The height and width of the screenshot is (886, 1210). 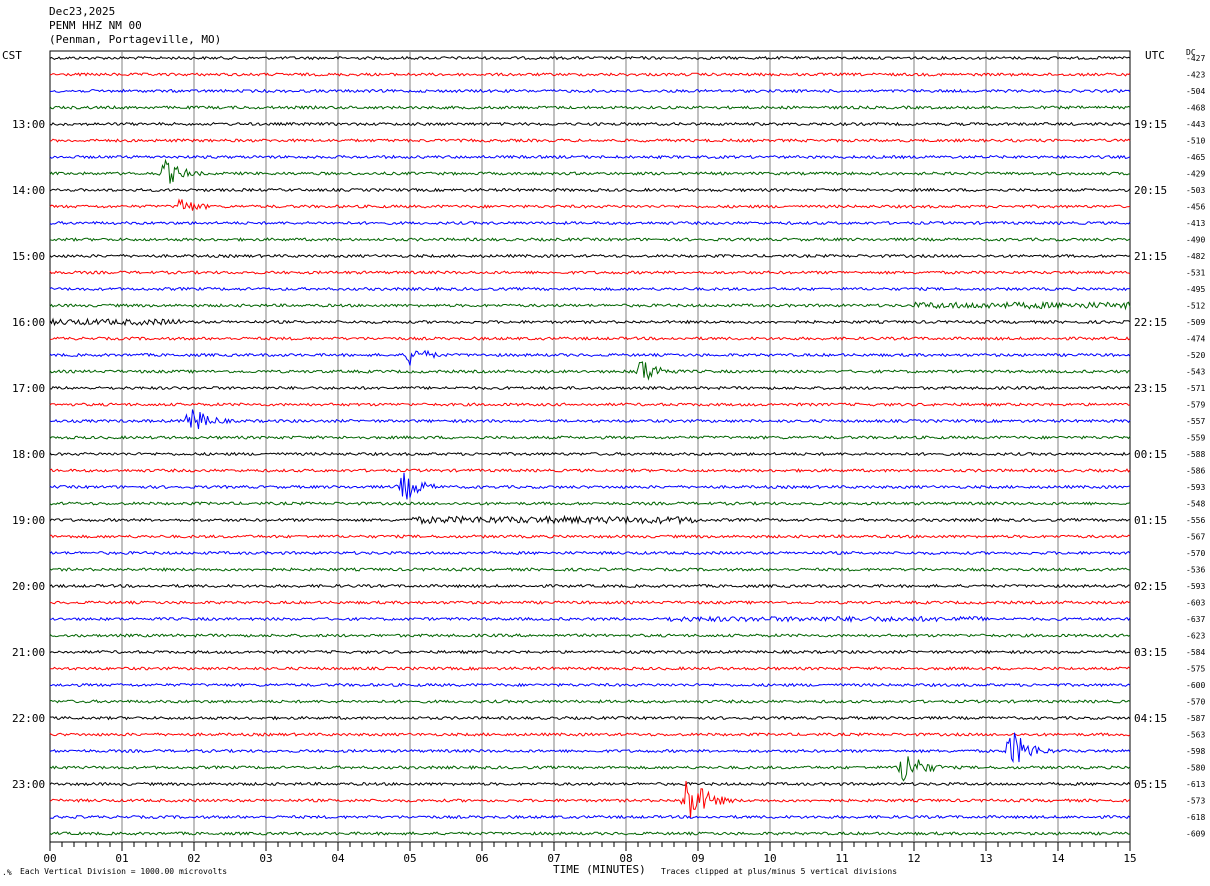 What do you see at coordinates (1195, 306) in the screenshot?
I see `dc-offset-label: -512` at bounding box center [1195, 306].